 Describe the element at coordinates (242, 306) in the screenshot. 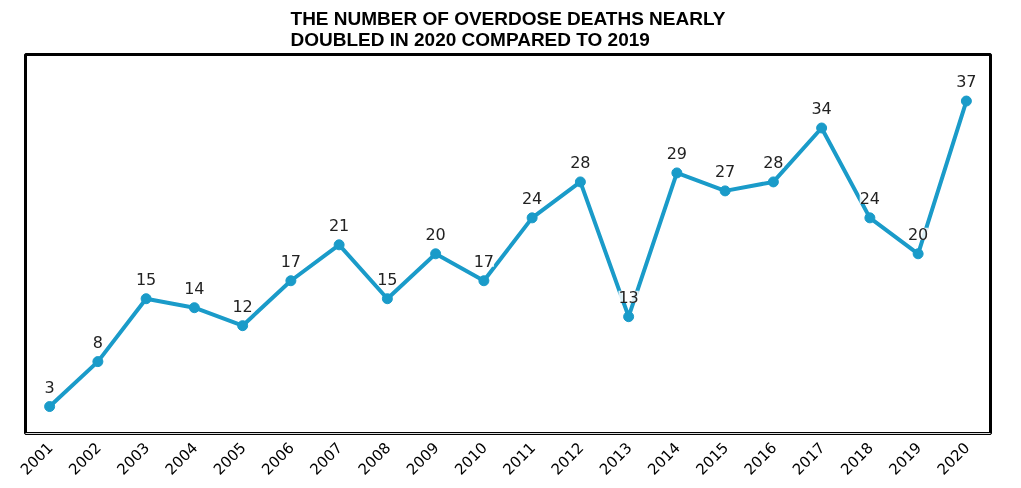

I see `data-label: 12` at that location.